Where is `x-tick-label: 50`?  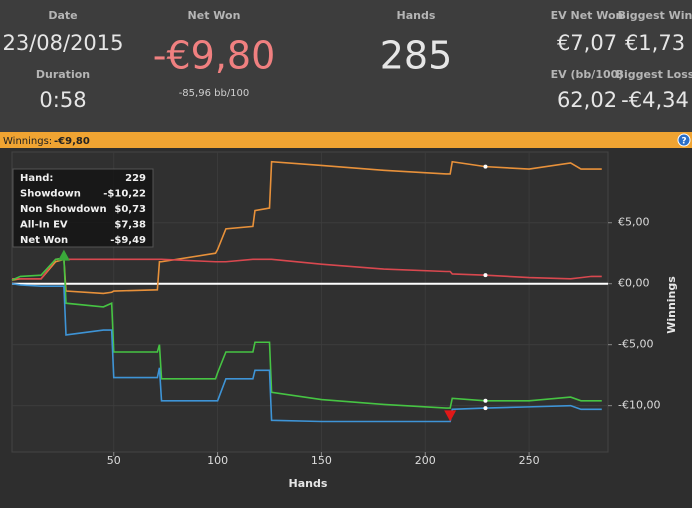
x-tick-label: 50 is located at coordinates (114, 460).